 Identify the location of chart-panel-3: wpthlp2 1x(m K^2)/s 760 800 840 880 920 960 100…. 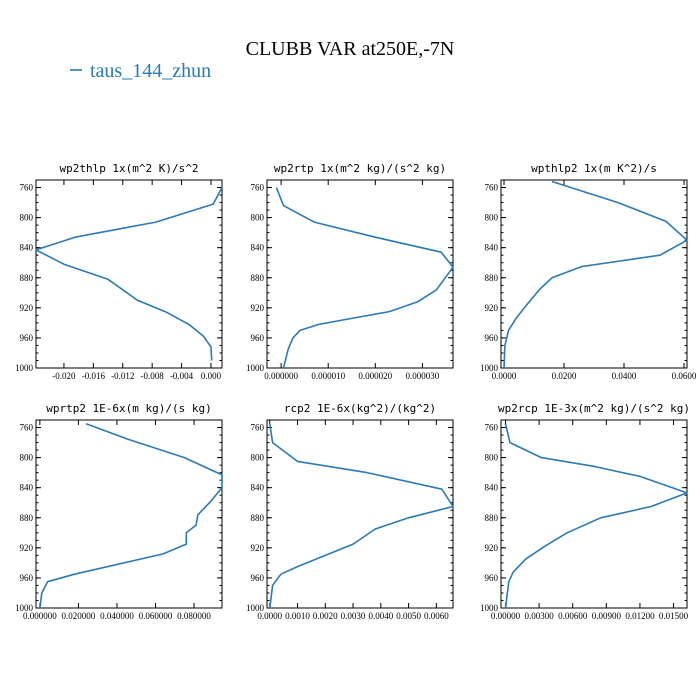
(588, 271).